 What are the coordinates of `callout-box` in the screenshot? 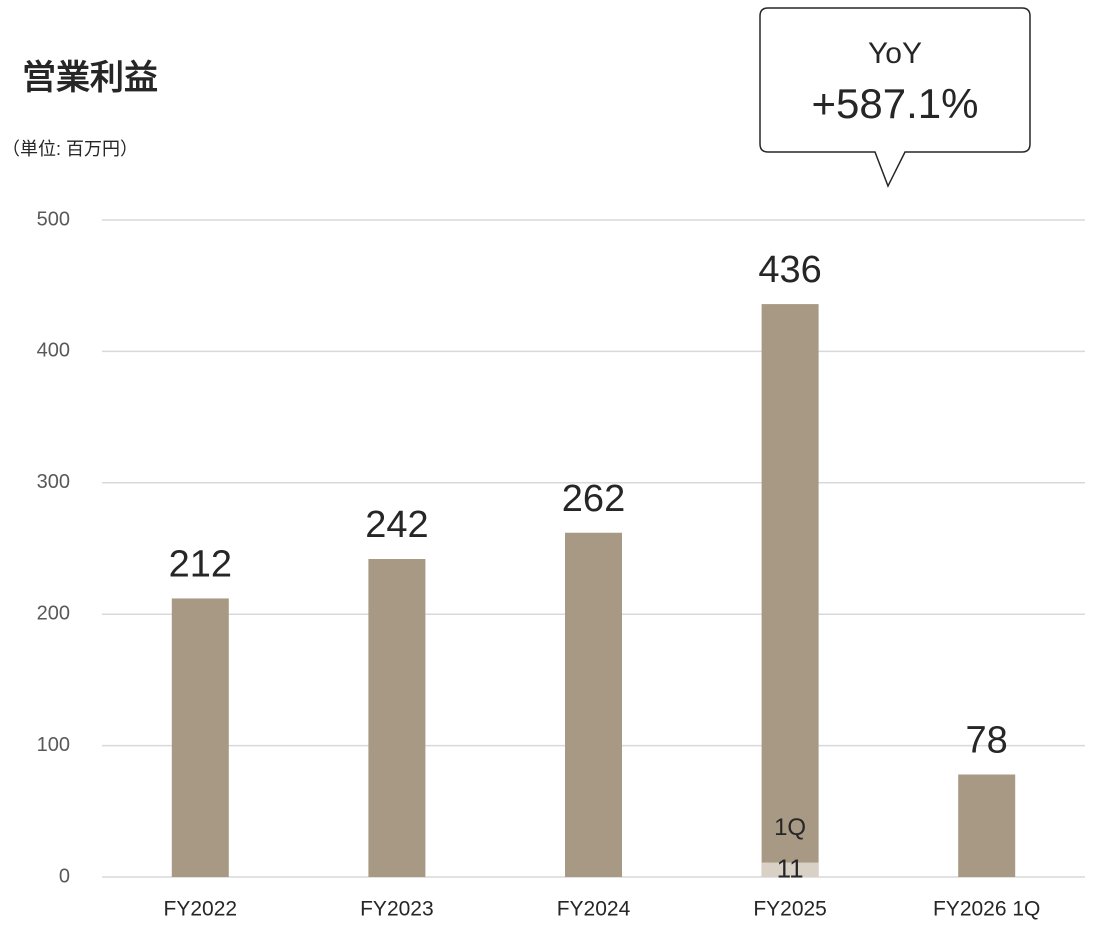 It's located at (895, 97).